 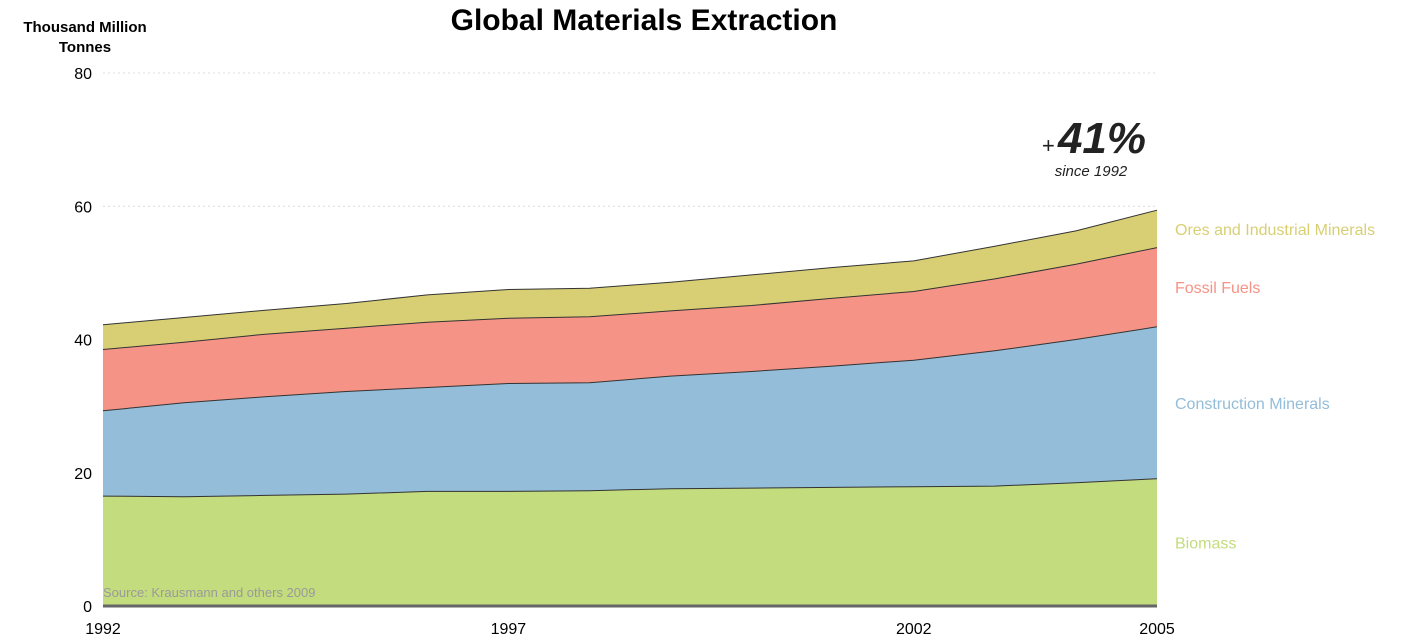 I want to click on series-label-ores-and-industrial-minerals: Ores and Industrial Minerals, so click(x=1275, y=230).